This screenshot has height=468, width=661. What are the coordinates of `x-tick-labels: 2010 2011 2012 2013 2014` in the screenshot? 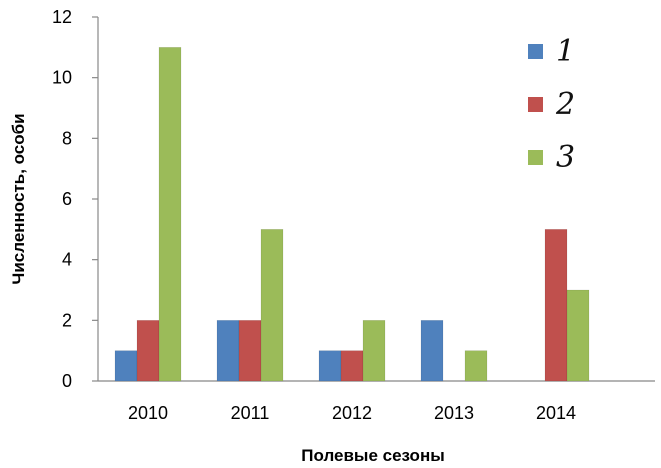 It's located at (352, 413).